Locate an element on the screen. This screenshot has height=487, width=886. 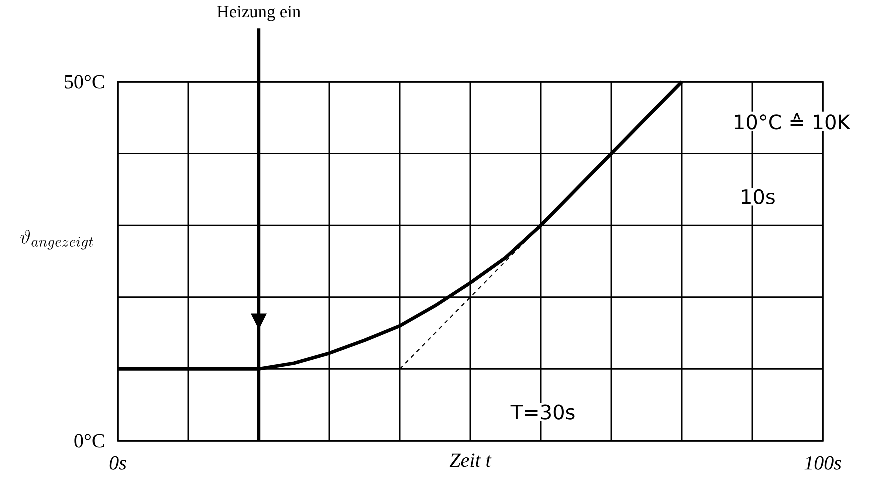
y-tick-label: 50°C is located at coordinates (84, 82).